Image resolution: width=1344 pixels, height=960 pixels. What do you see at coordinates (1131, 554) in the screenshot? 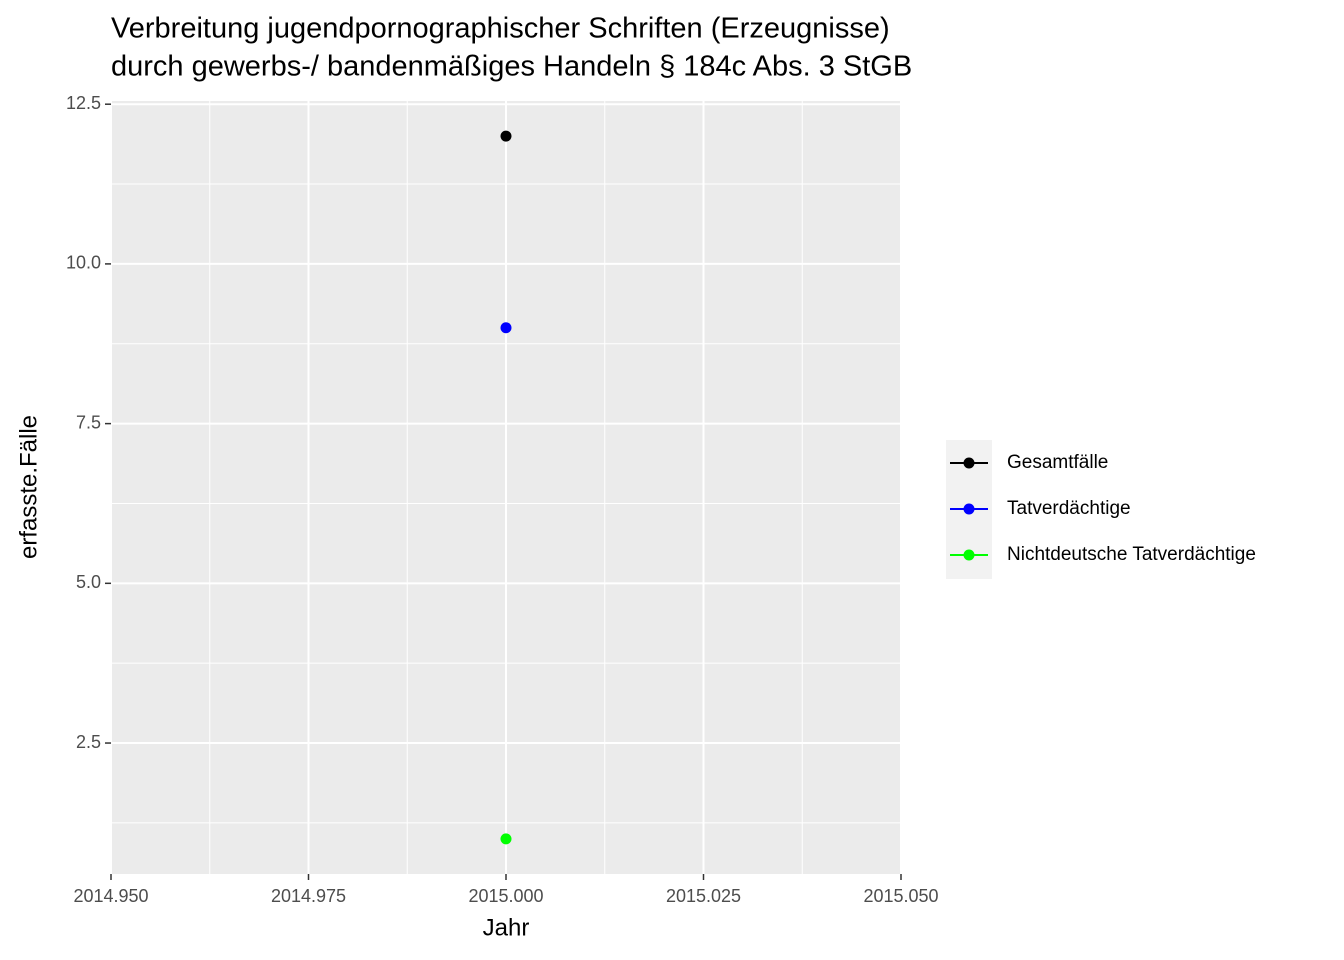
I see `legend-label: Nichtdeutsche Tatverdächtige` at bounding box center [1131, 554].